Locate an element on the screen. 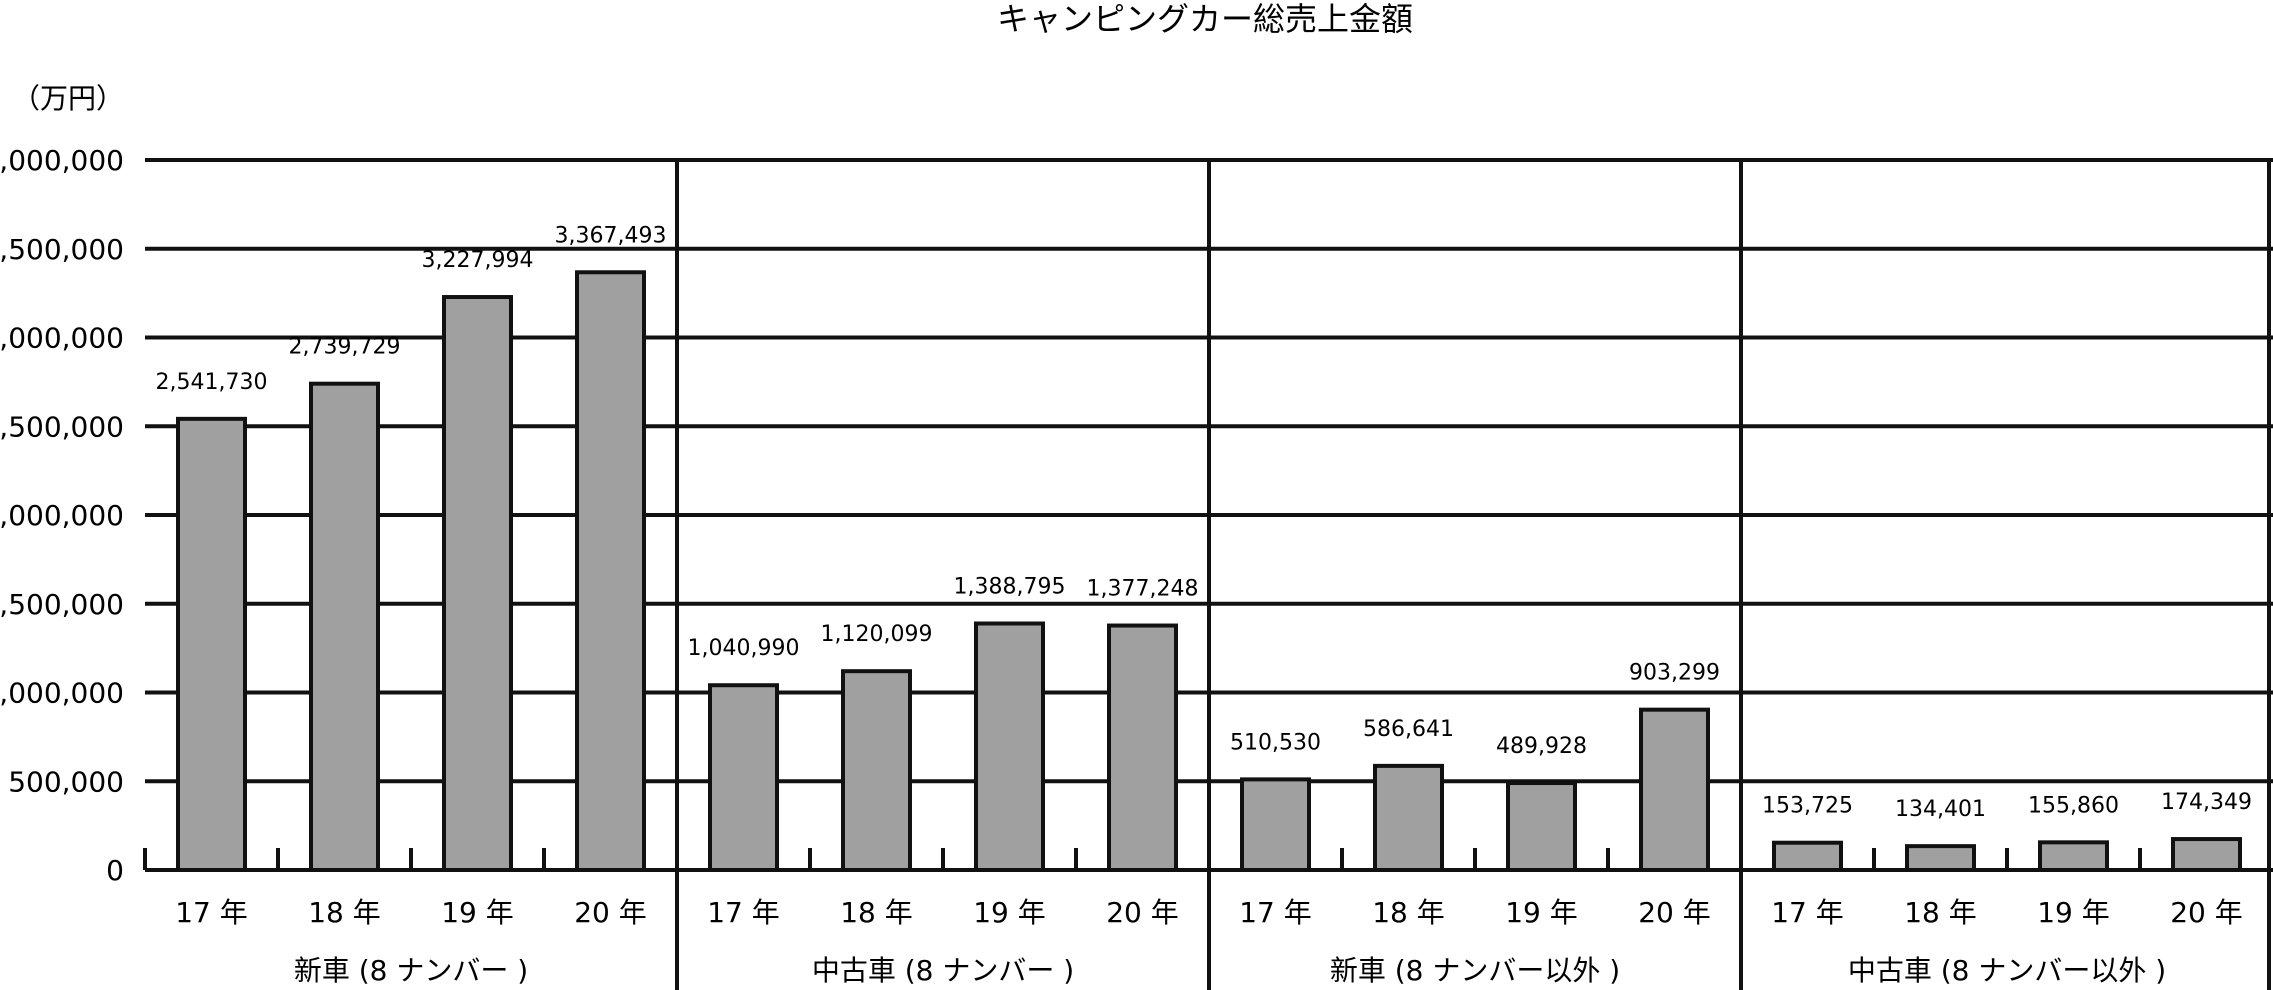 The image size is (2273, 990). y-tick-label: 4,000,000 is located at coordinates (62, 160).